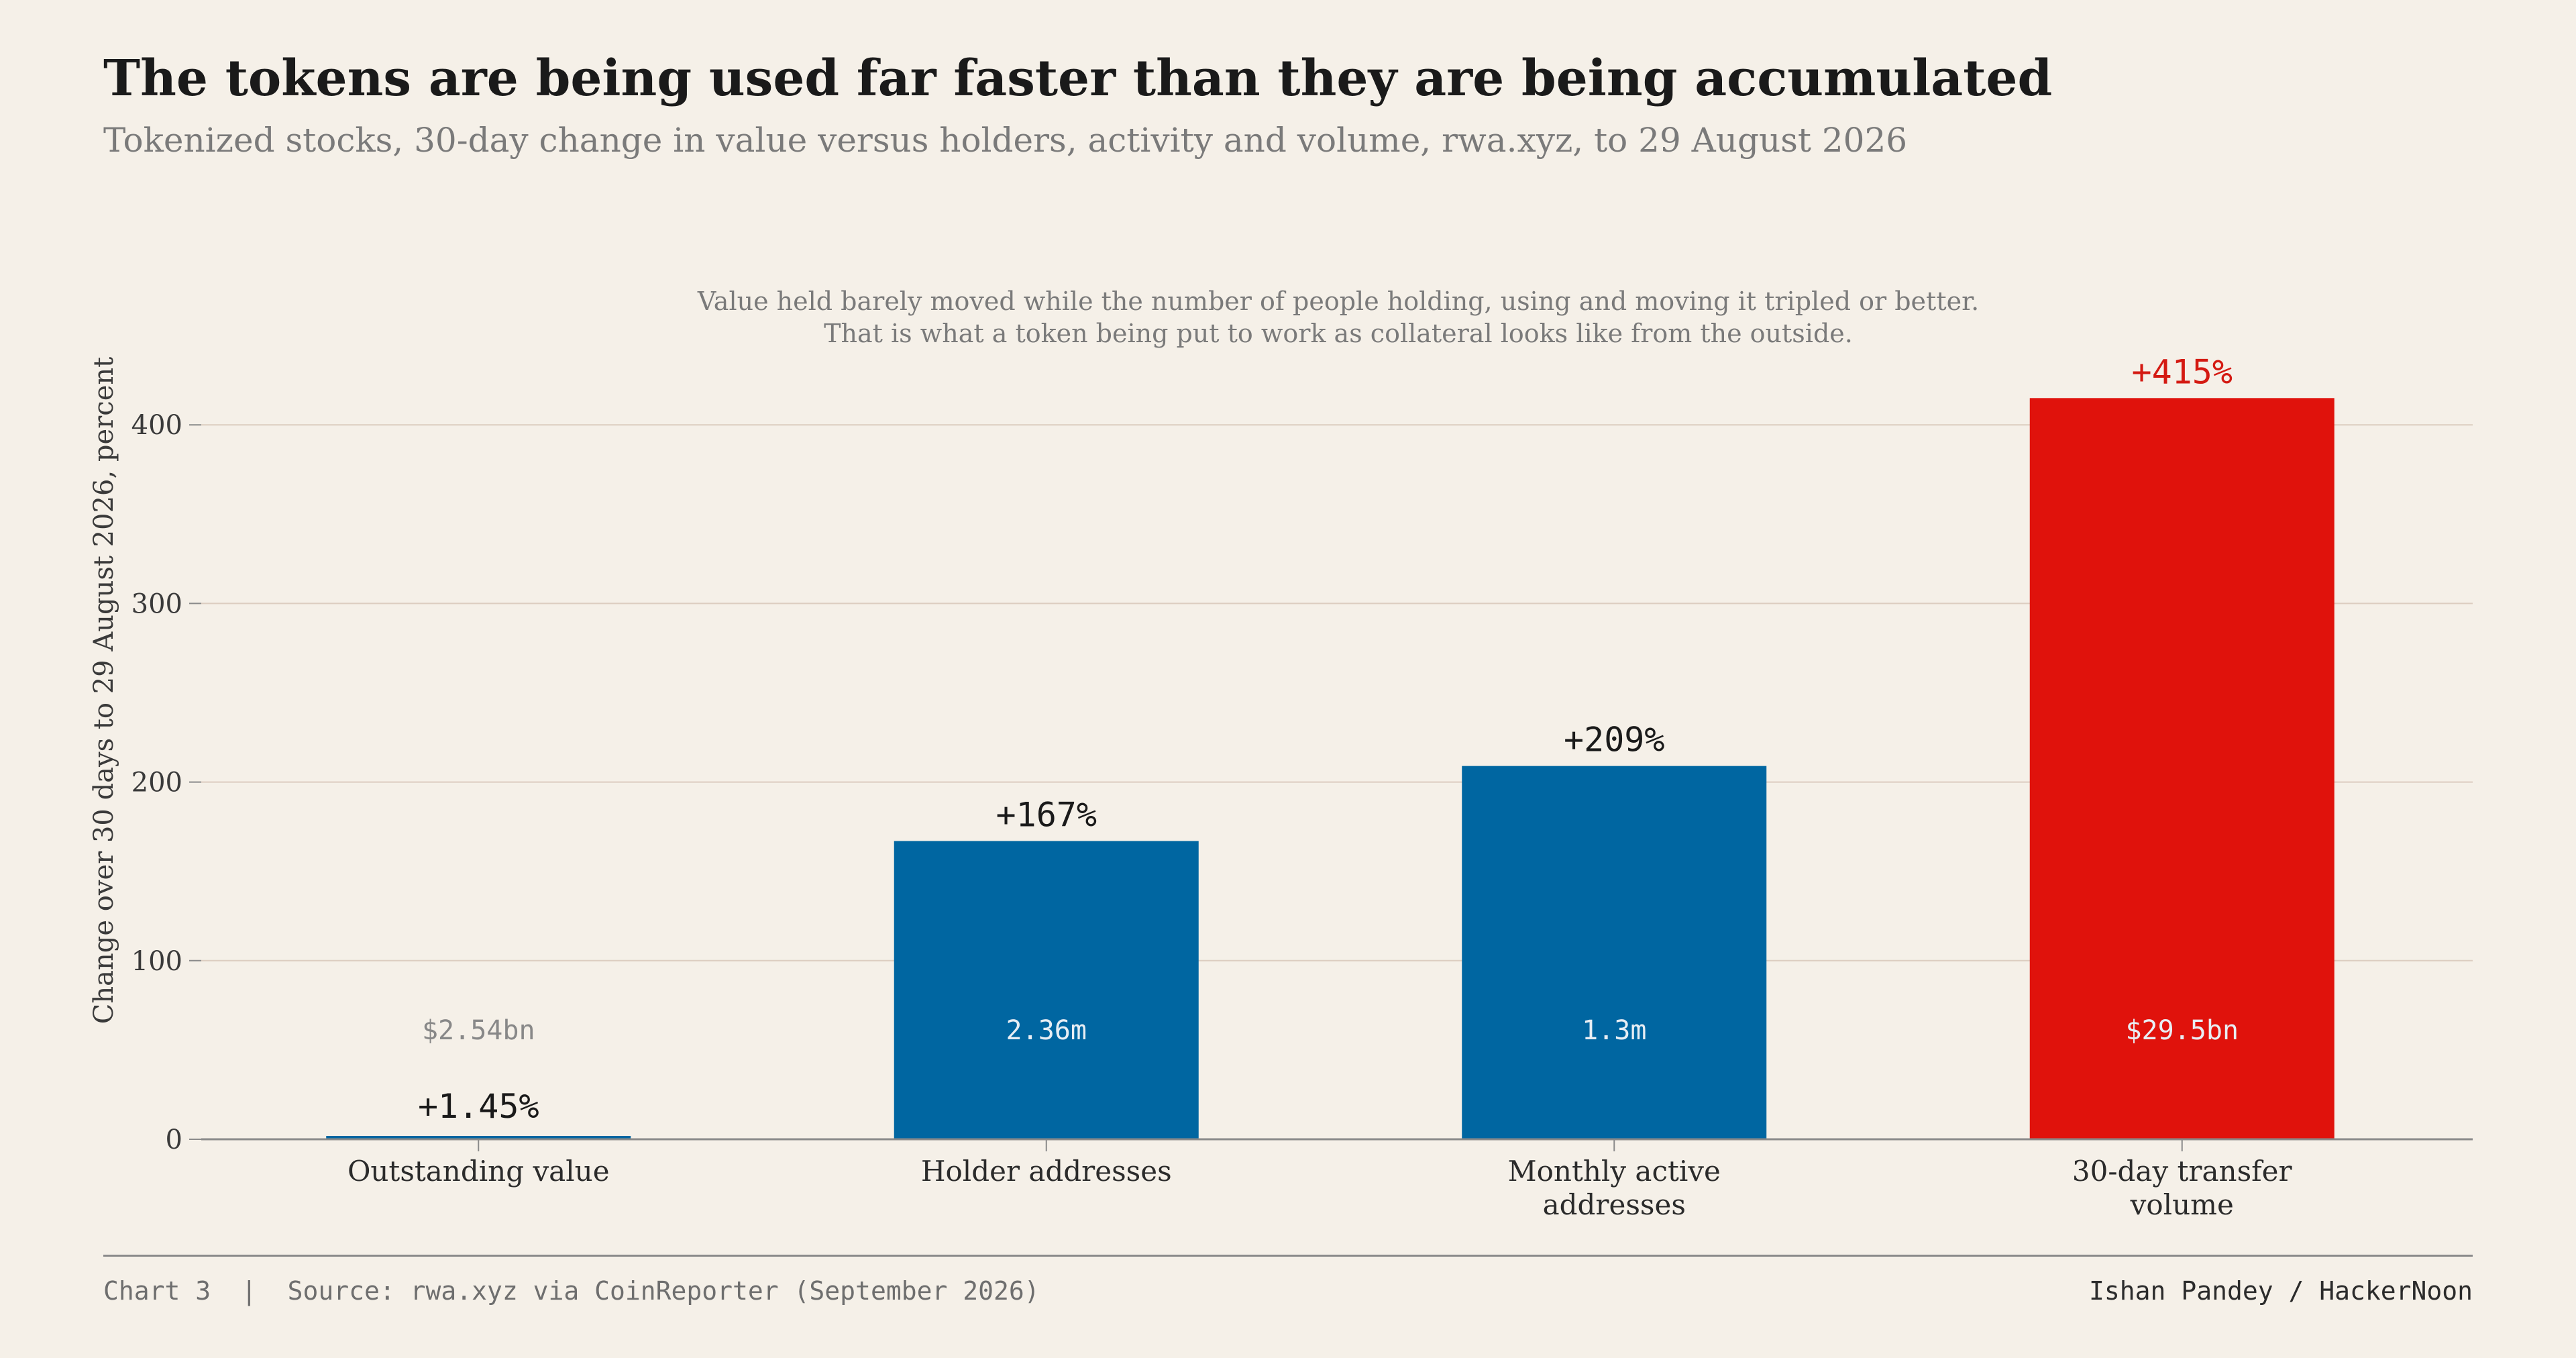 The width and height of the screenshot is (2576, 1358). I want to click on bar-inner-label: $2.54bn, so click(478, 1030).